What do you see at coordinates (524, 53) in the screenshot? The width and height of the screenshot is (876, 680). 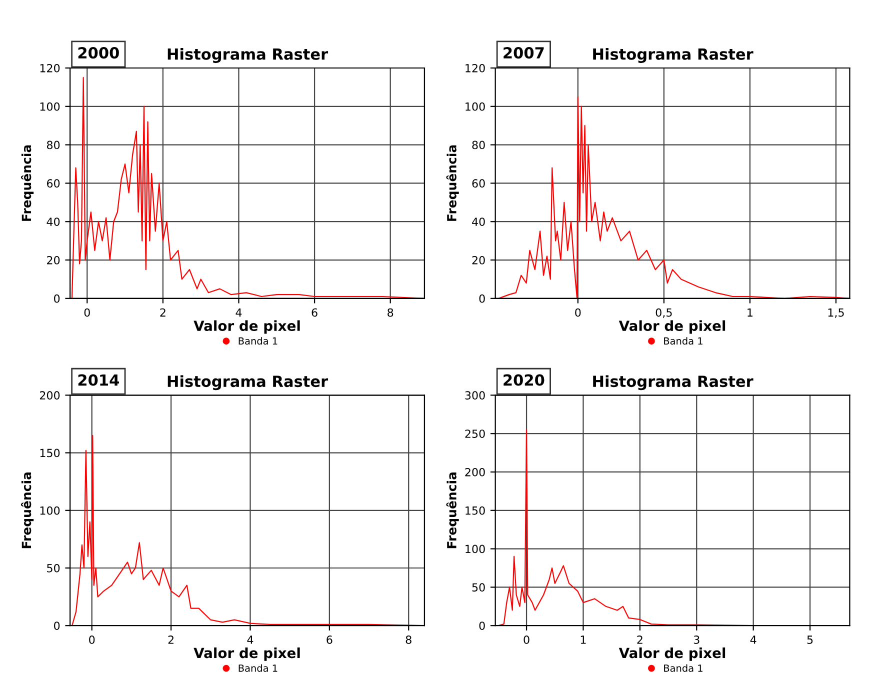 I see `text: 2007` at bounding box center [524, 53].